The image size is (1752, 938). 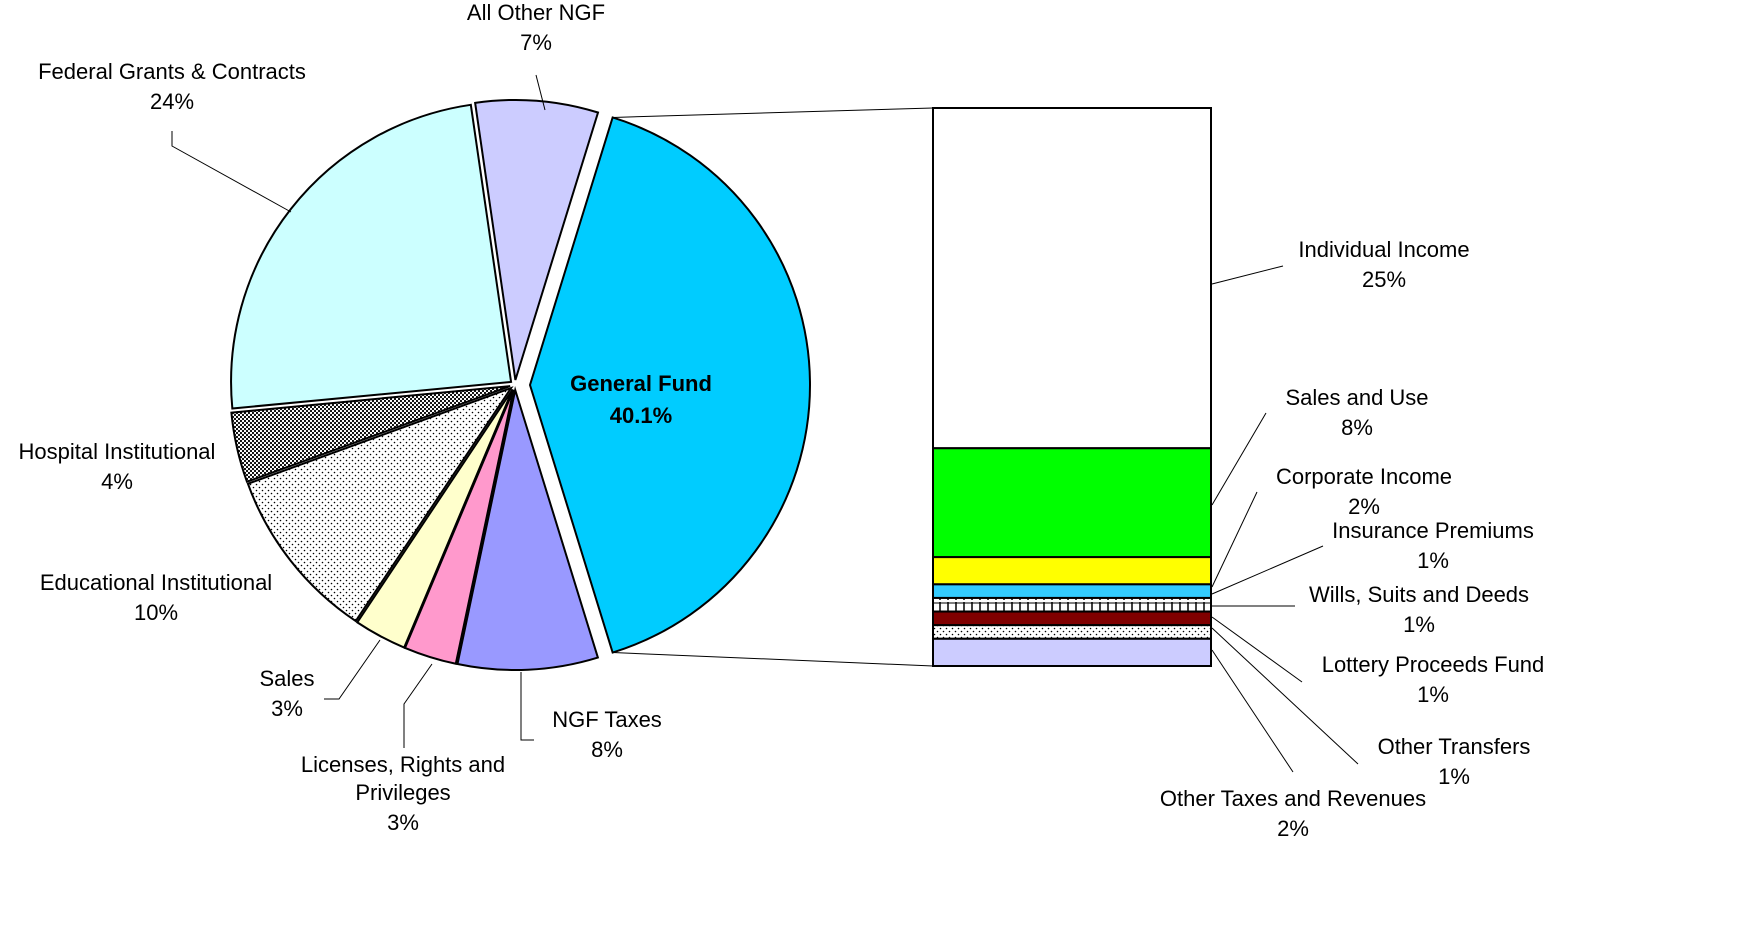 What do you see at coordinates (1072, 570) in the screenshot?
I see `bar-segment-corporate-income` at bounding box center [1072, 570].